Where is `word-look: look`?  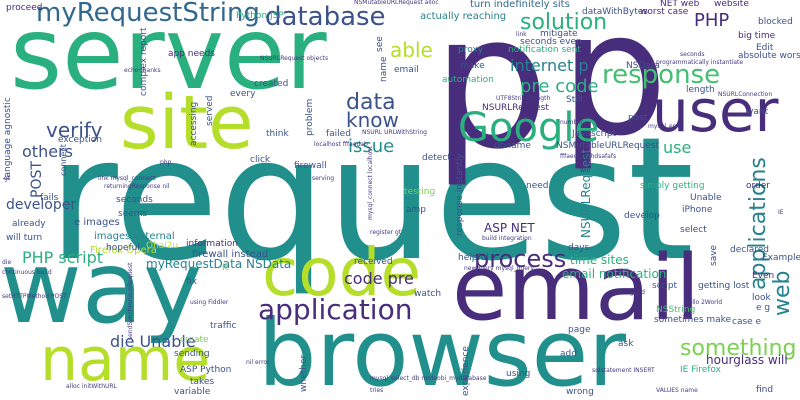 word-look: look is located at coordinates (761, 298).